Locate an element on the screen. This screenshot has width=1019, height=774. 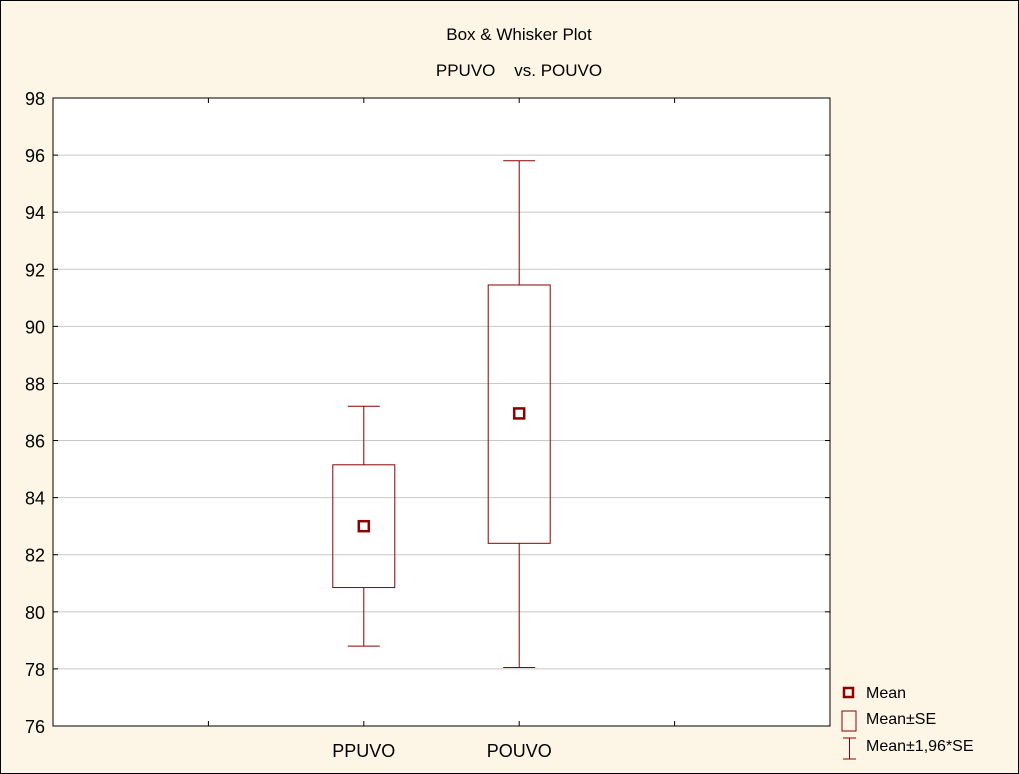
y-tick-label: 92 is located at coordinates (35, 270).